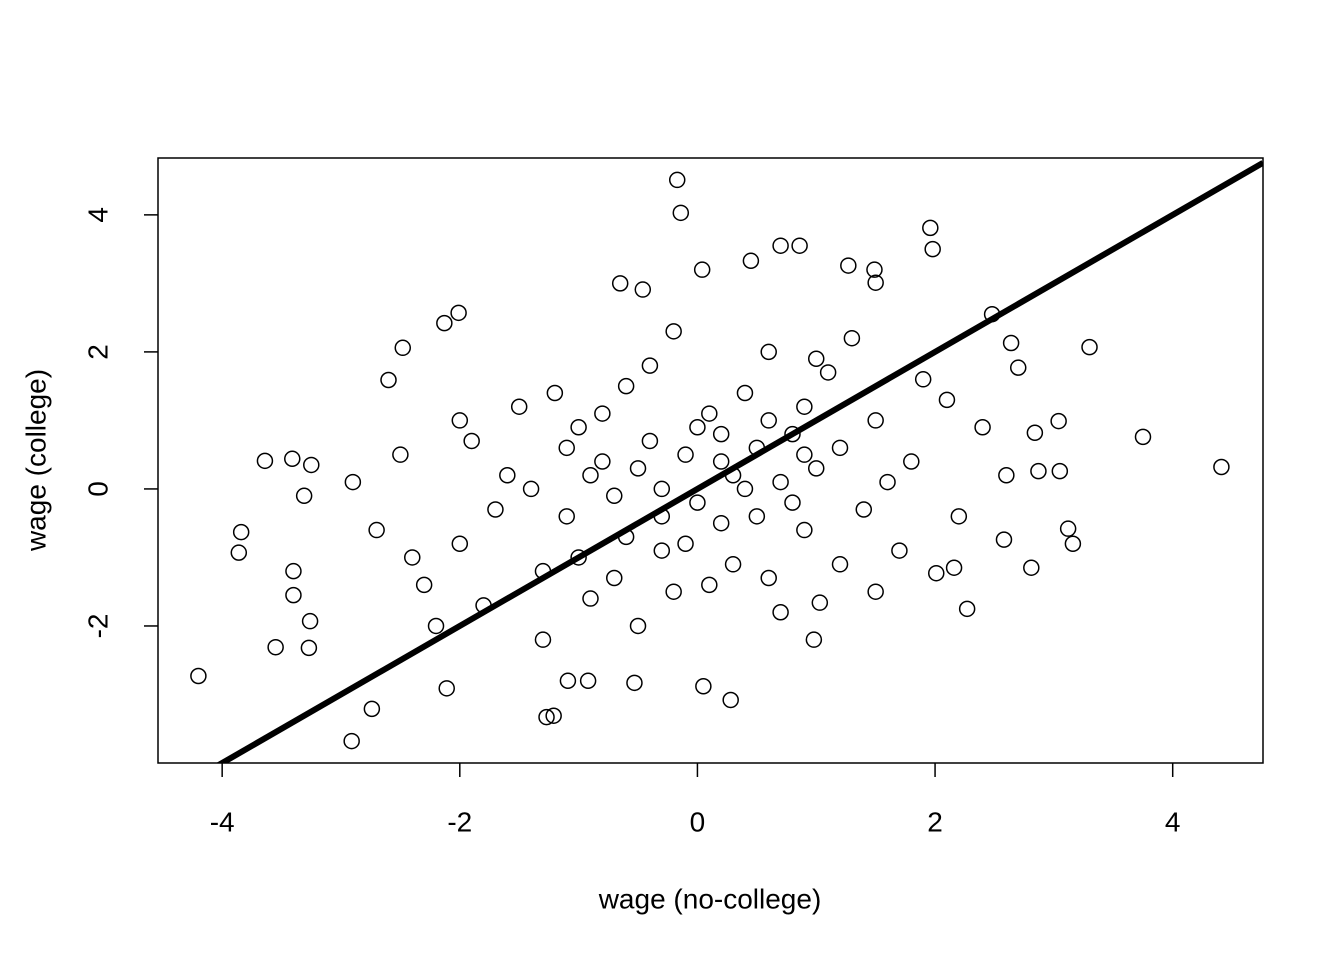 This screenshot has width=1344, height=960. What do you see at coordinates (698, 821) in the screenshot?
I see `x-tick-label: 0` at bounding box center [698, 821].